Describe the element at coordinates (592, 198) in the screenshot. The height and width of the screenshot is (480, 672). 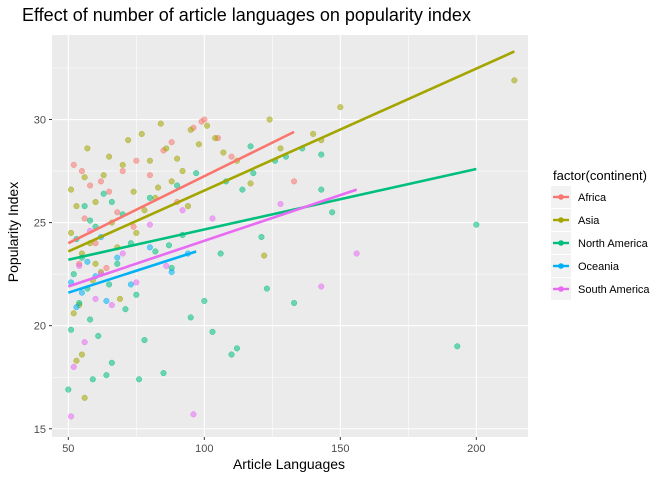
I see `legend-label: Africa` at that location.